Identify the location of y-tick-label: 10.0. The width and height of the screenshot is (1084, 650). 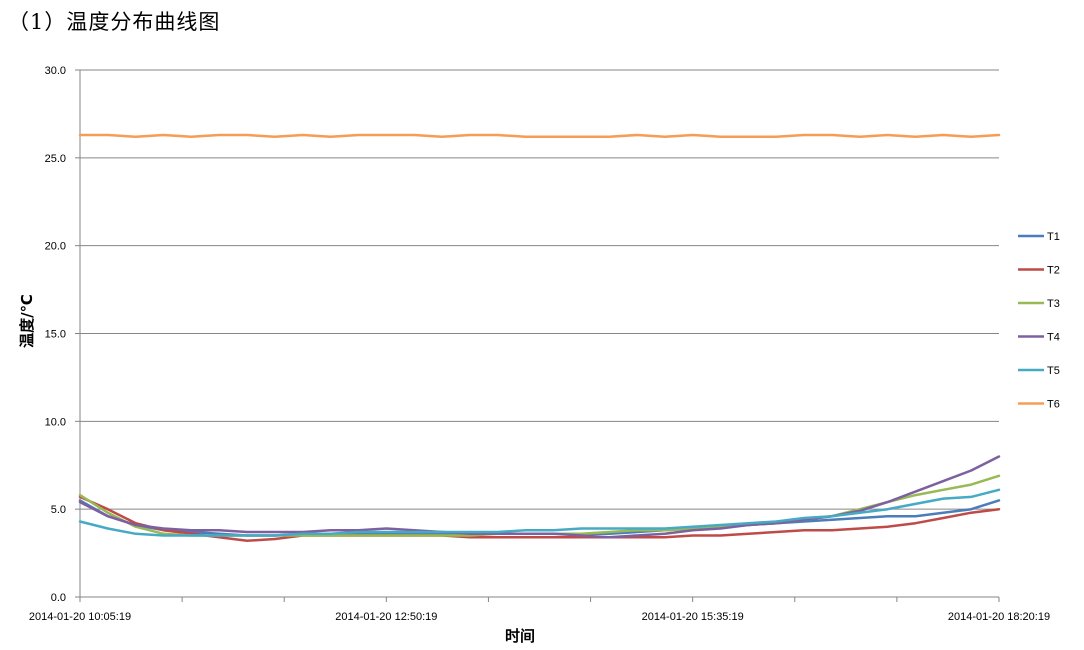
(55, 422).